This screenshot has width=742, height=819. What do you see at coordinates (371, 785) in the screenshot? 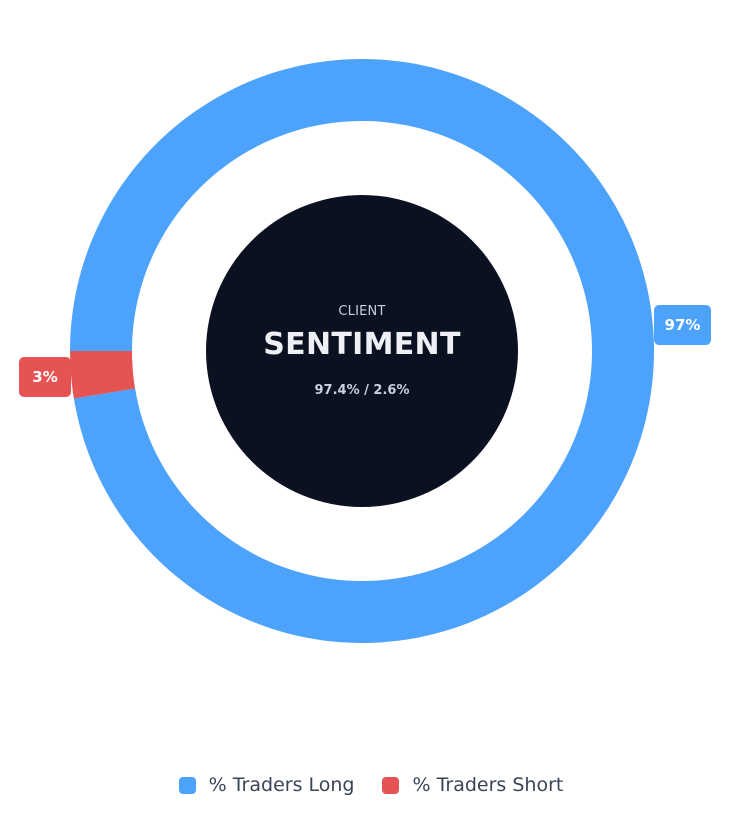
I see `legend: % Traders Long % Traders Short` at bounding box center [371, 785].